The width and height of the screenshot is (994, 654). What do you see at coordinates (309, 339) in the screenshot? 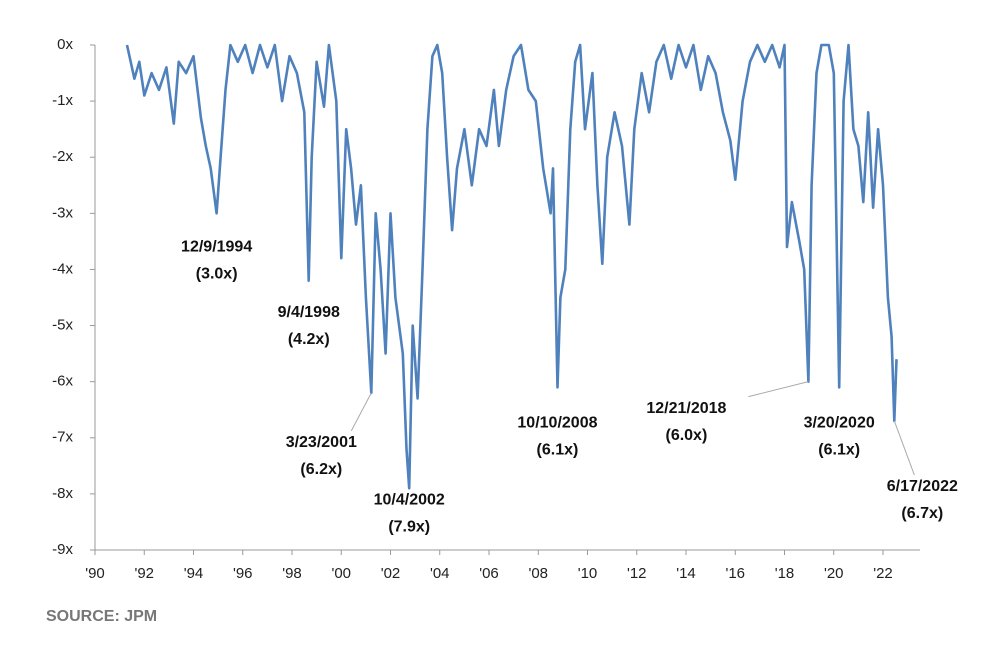
I see `annotation-value: (4.2x)` at bounding box center [309, 339].